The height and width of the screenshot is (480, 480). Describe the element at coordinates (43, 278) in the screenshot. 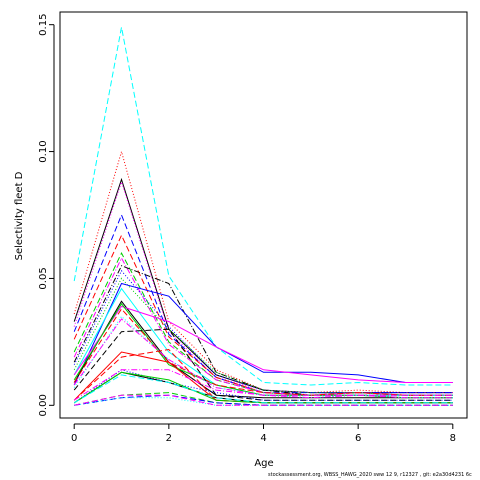

I see `y-tick-label: 0.05` at that location.